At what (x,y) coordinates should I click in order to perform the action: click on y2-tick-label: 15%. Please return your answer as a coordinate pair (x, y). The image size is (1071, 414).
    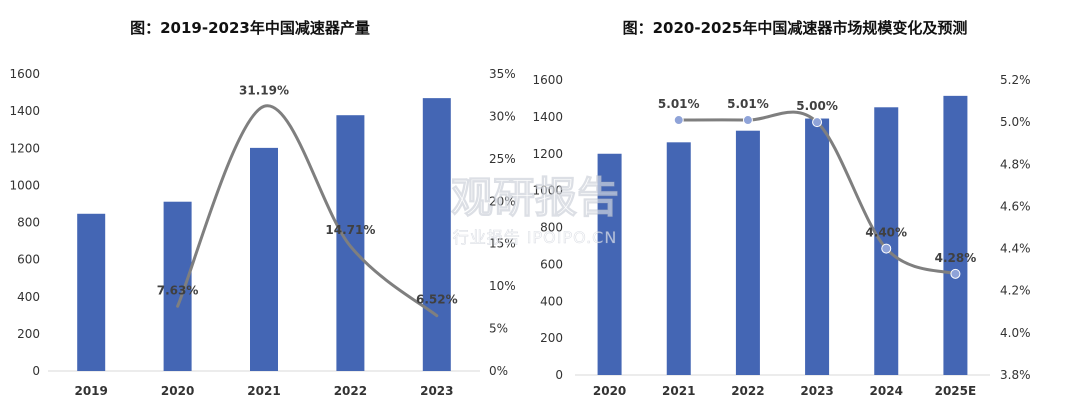
    Looking at the image, I should click on (502, 244).